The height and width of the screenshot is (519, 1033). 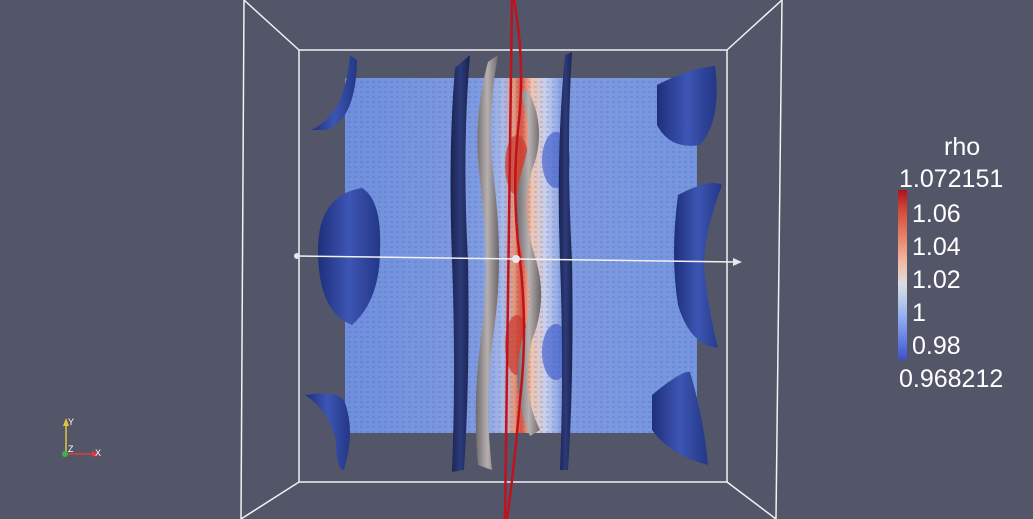 I want to click on legend-color-bar, so click(x=902, y=275).